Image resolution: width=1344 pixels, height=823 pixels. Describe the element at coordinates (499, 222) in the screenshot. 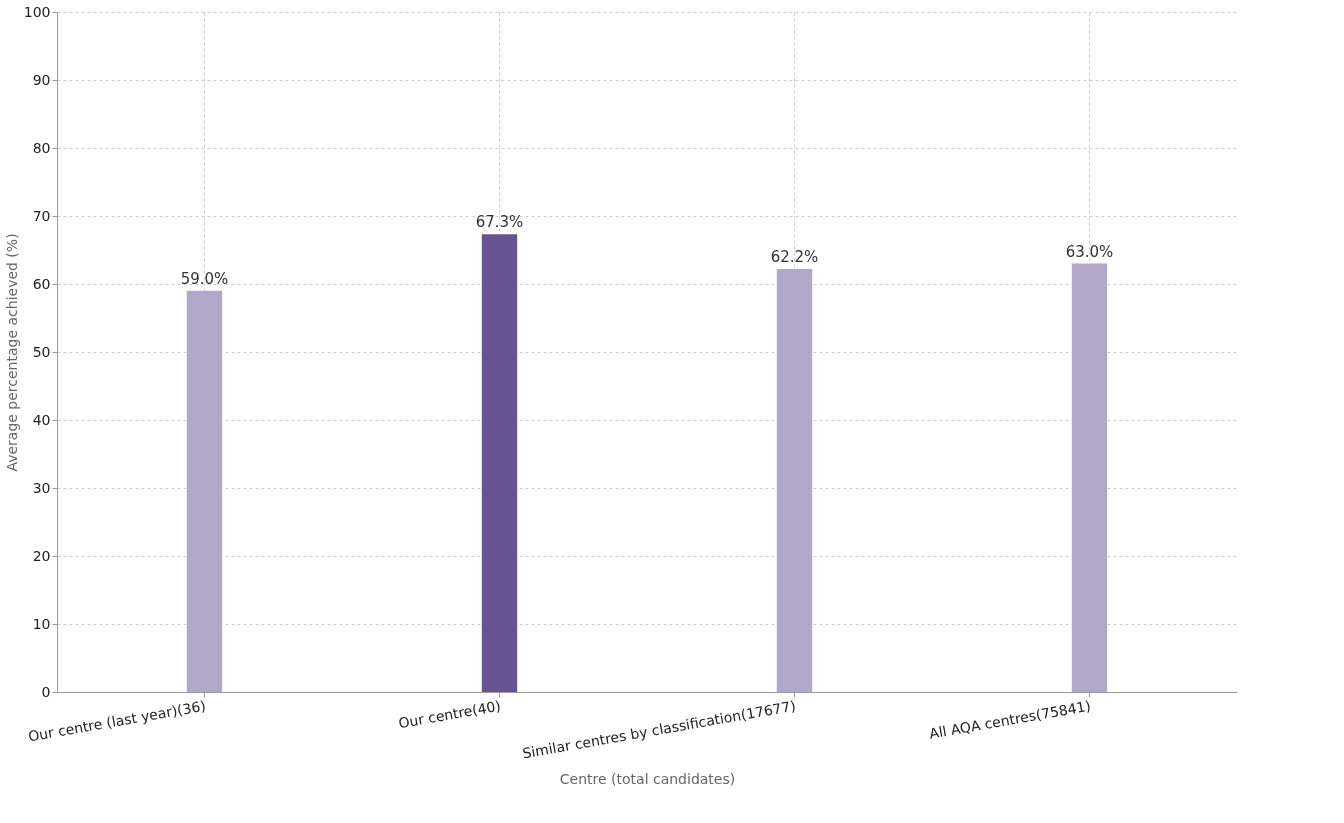

I see `data-label: 67.3%` at that location.